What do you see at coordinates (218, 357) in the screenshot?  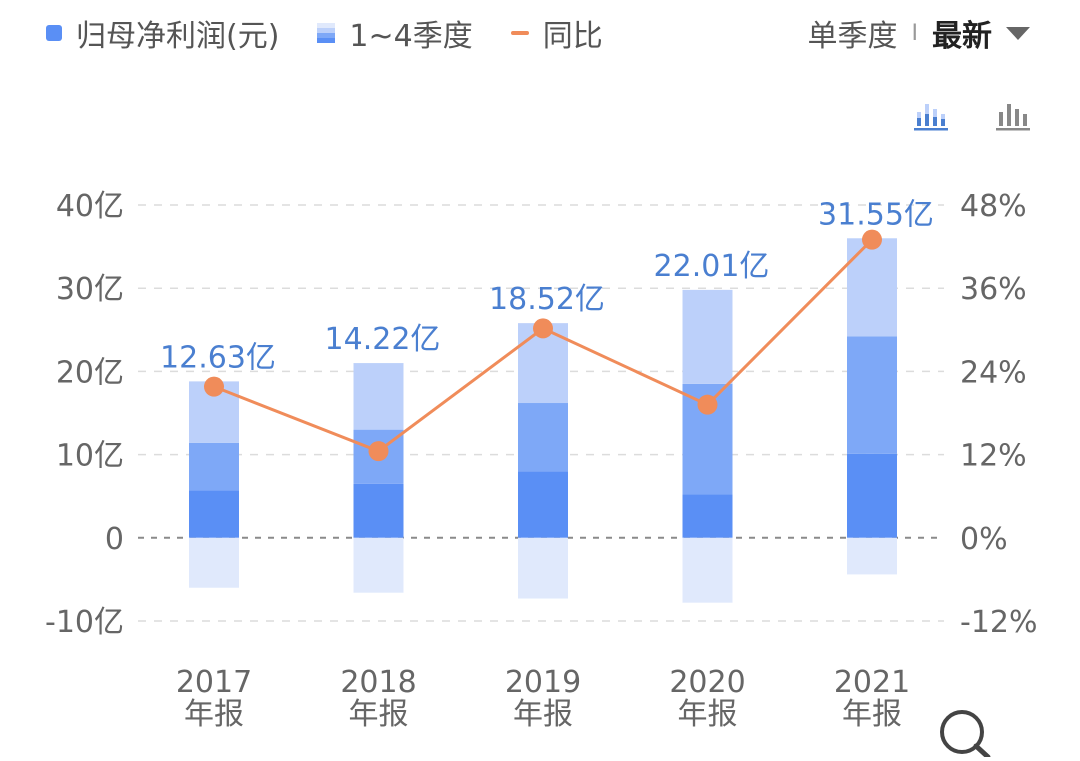 I see `bar-value-label: 12.63亿` at bounding box center [218, 357].